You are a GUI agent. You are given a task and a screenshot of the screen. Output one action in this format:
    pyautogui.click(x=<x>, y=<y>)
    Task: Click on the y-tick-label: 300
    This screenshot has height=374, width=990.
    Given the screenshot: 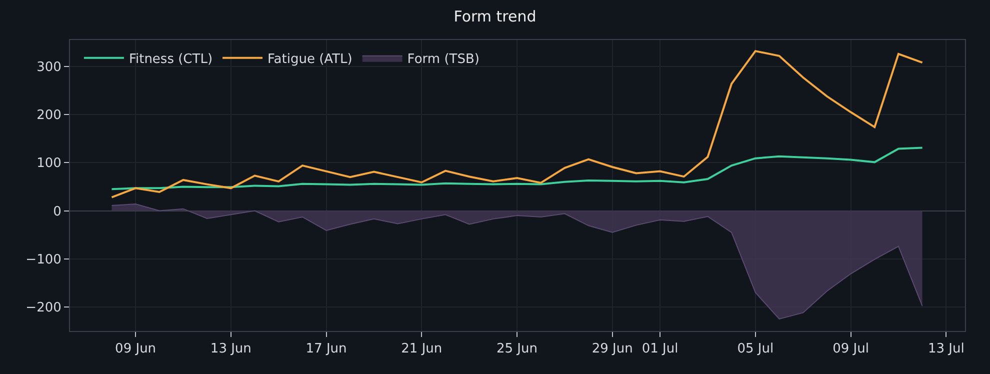 What is the action you would take?
    pyautogui.click(x=49, y=67)
    